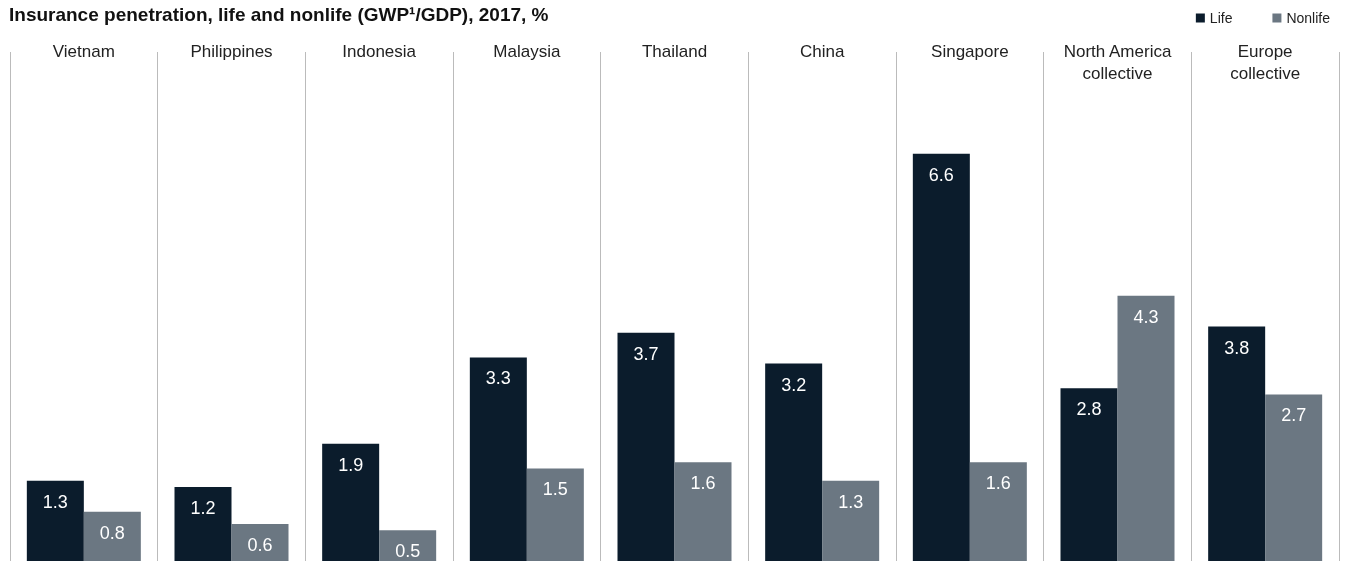 Image resolution: width=1349 pixels, height=561 pixels. Describe the element at coordinates (1117, 62) in the screenshot. I see `x-tick-label: North America collective` at that location.